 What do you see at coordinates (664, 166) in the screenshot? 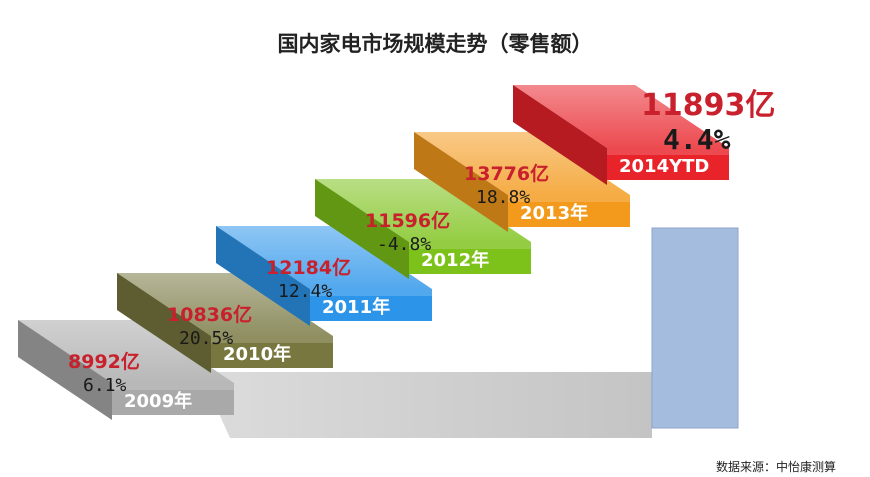
I see `category-label-5: 2014YTD` at bounding box center [664, 166].